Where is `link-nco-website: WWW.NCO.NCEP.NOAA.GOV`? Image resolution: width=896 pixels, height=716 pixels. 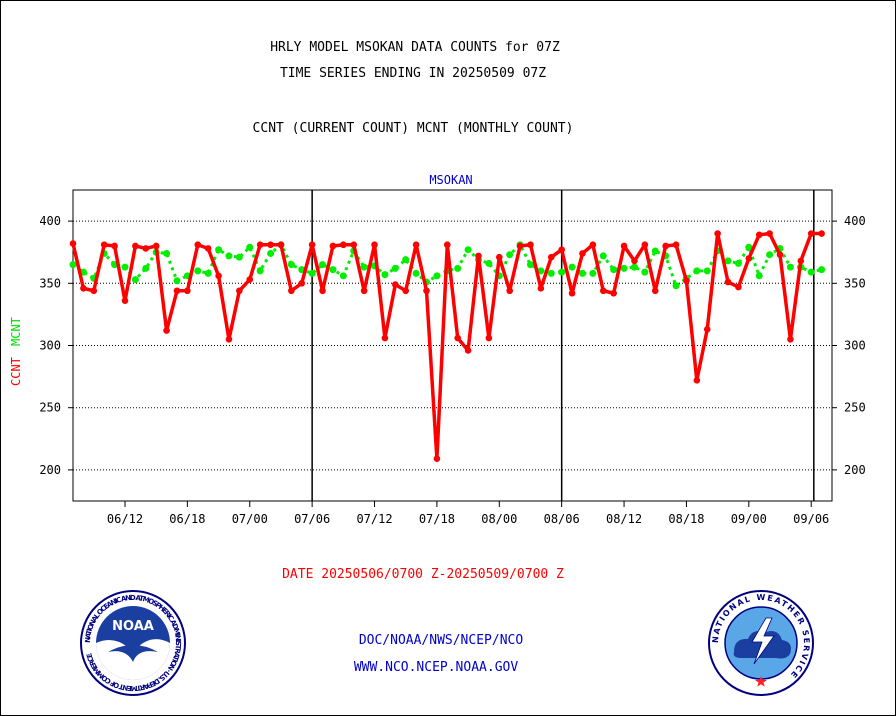
link-nco-website: WWW.NCO.NCEP.NOAA.GOV is located at coordinates (436, 667).